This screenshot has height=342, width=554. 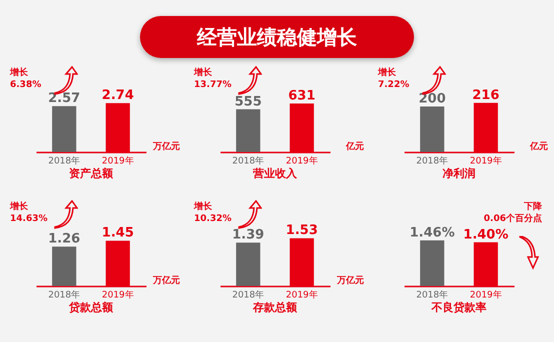 I want to click on text: 营业收入, so click(x=275, y=173).